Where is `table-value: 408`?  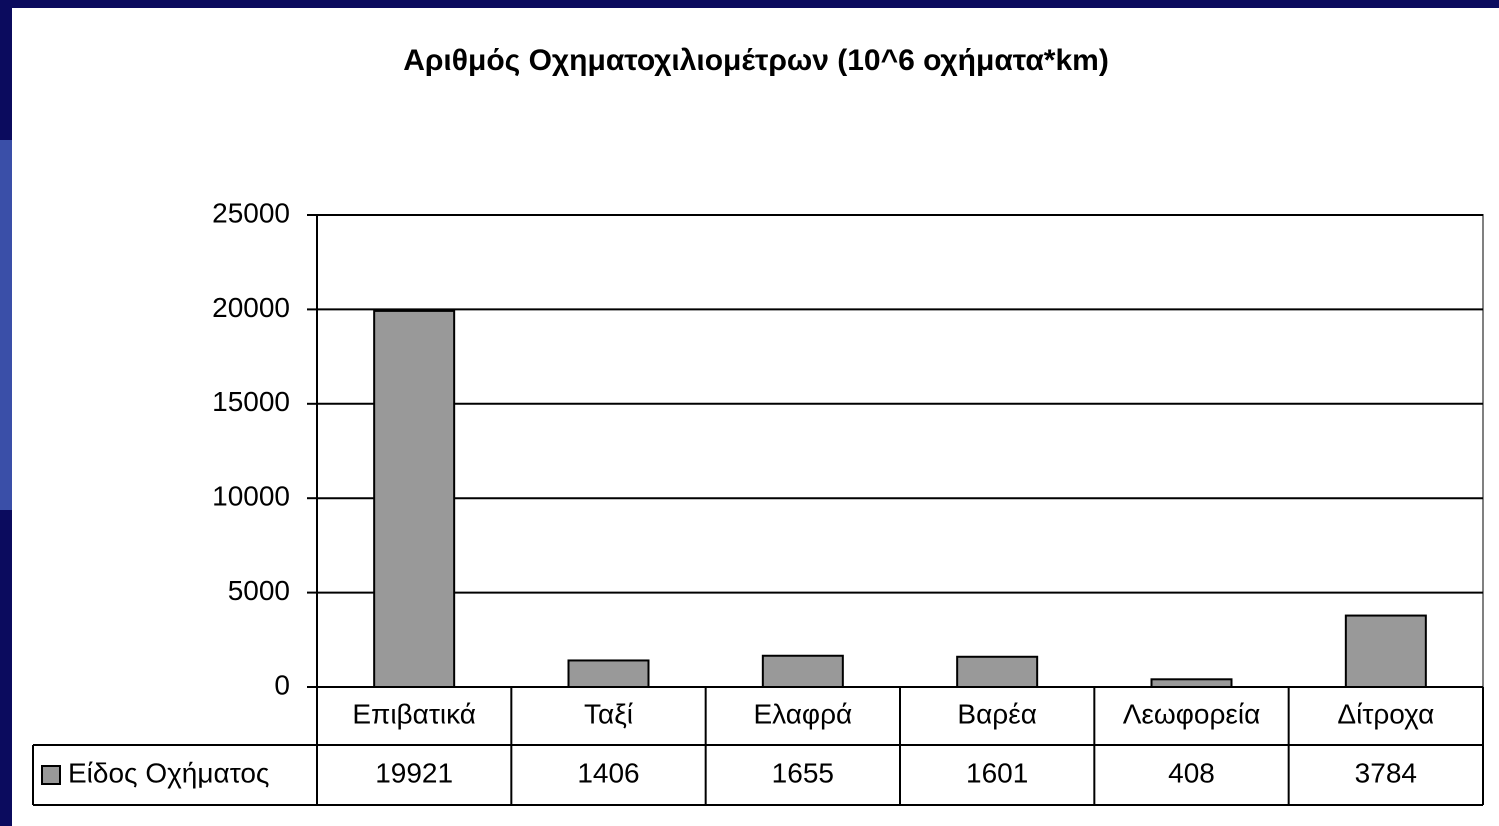
table-value: 408 is located at coordinates (1191, 772).